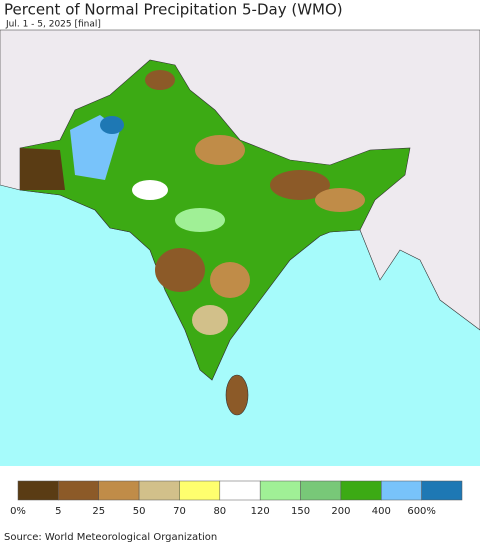 This screenshot has width=480, height=550. Describe the element at coordinates (179, 511) in the screenshot. I see `legend-label: 70` at that location.